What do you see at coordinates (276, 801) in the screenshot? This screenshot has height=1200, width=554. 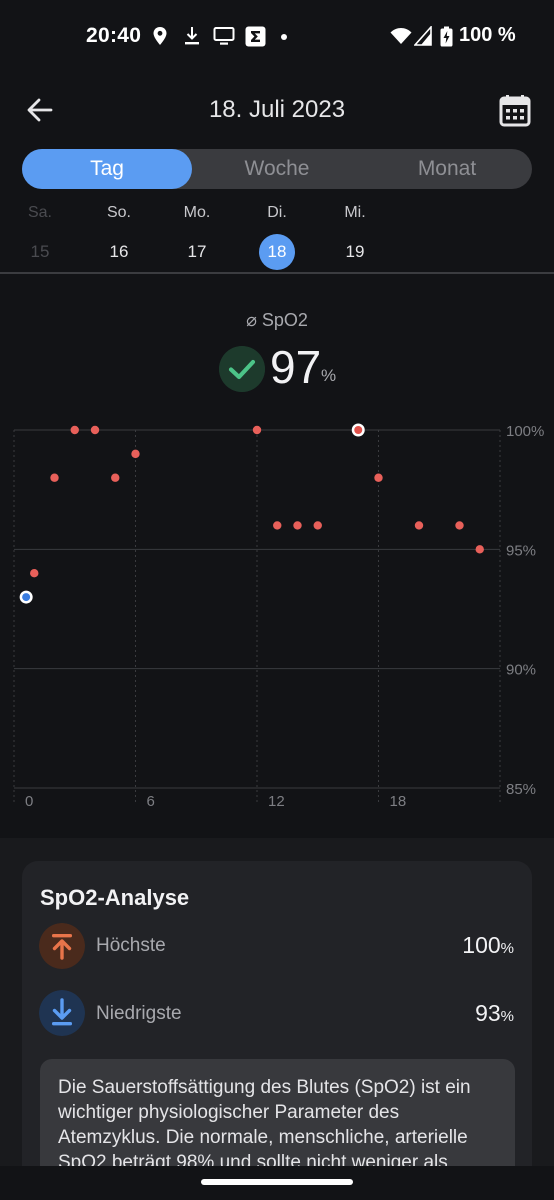 I see `x-tick-label: 12` at bounding box center [276, 801].